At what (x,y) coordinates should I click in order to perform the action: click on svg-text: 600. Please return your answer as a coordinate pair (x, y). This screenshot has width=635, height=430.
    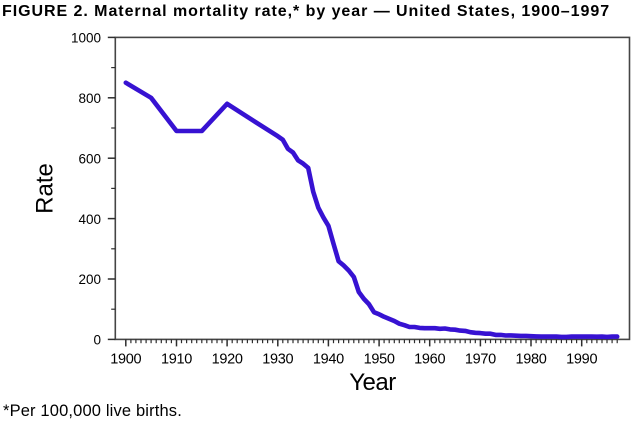
    Looking at the image, I should click on (89, 158).